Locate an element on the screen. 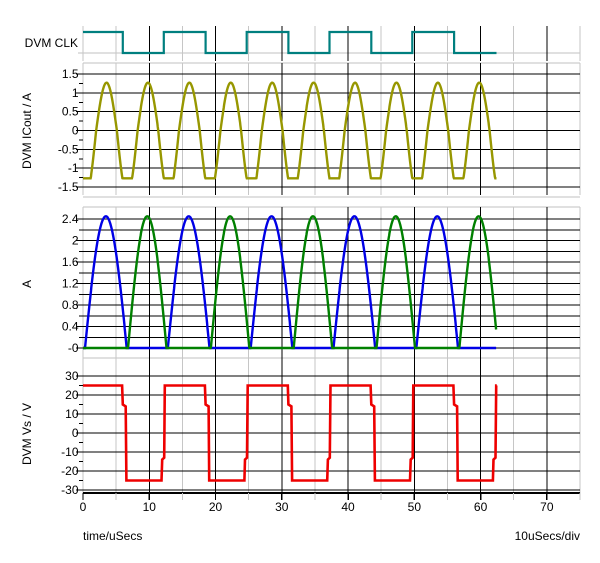 The width and height of the screenshot is (600, 563). y-tick-label: -20 is located at coordinates (70, 471).